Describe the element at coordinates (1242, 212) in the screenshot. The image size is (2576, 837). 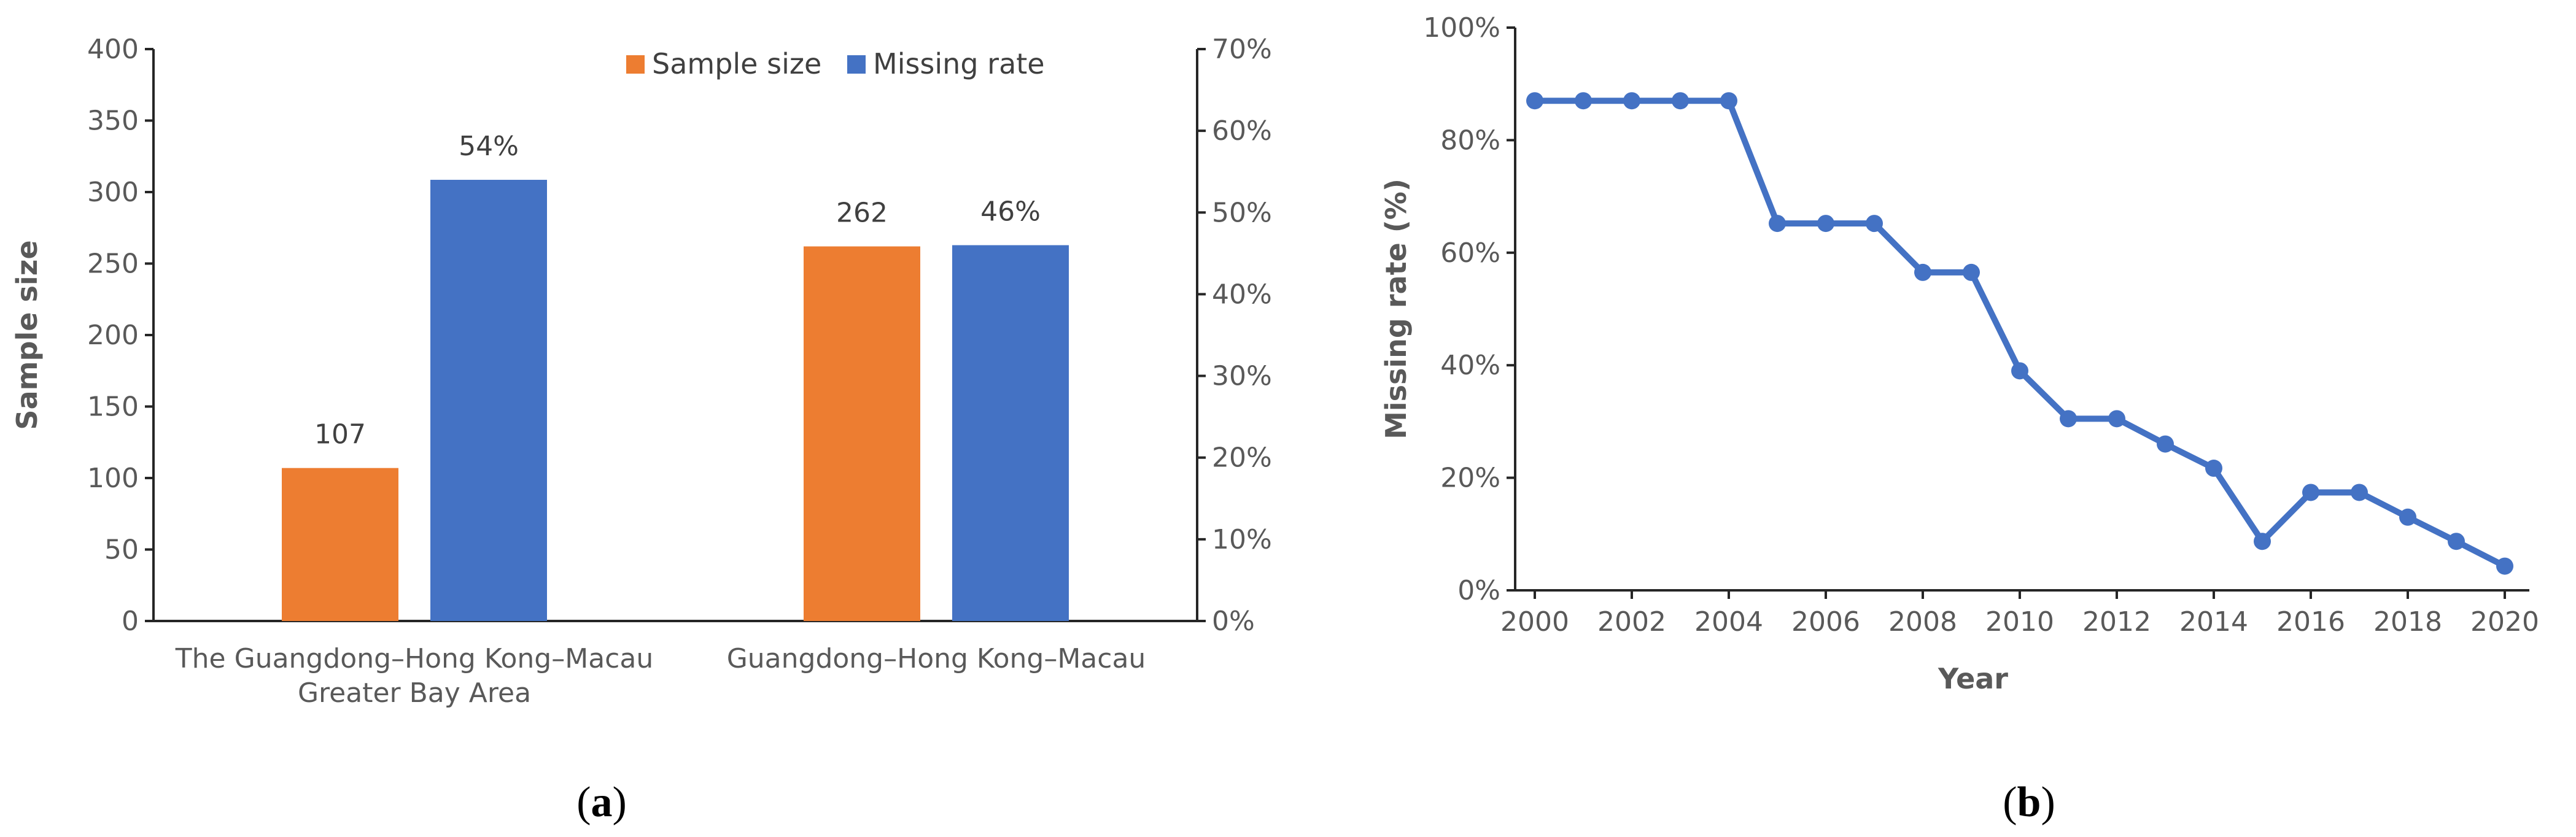
I see `right-tick-label: 50%` at that location.